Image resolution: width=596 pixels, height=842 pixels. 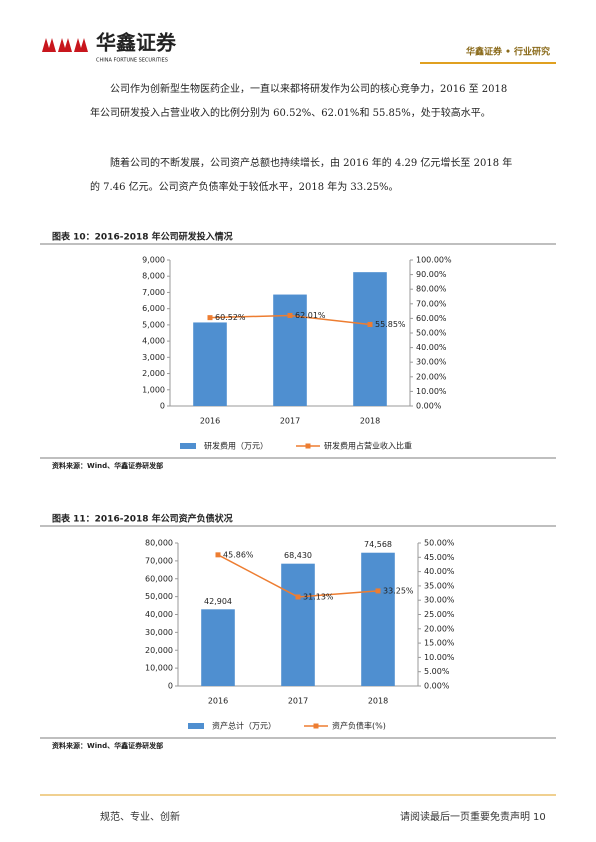 What do you see at coordinates (539, 817) in the screenshot?
I see `page-number: 10` at bounding box center [539, 817].